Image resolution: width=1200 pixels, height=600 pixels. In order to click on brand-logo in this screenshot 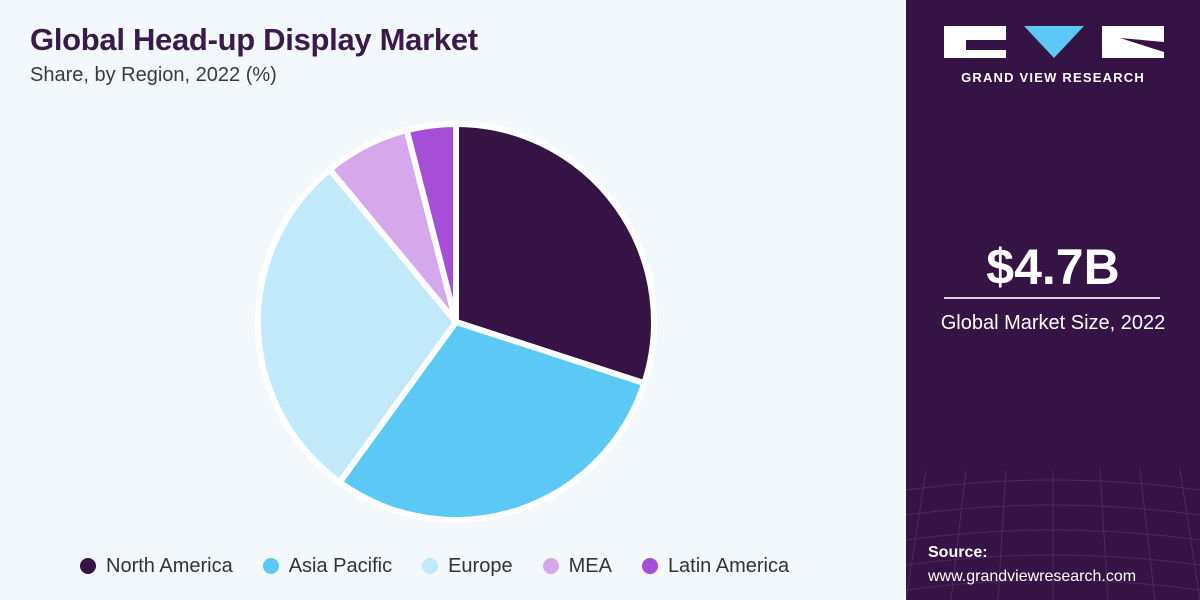, I will do `click(1054, 42)`.